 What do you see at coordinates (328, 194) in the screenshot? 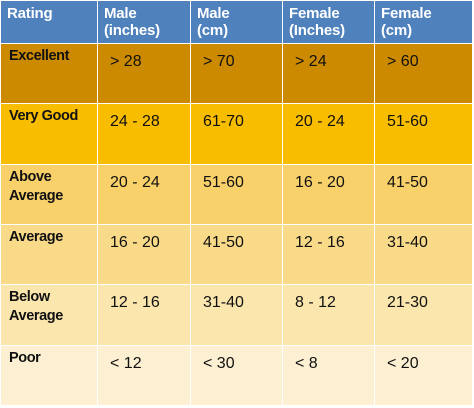
I see `female-inches-cell: 16 - 20` at bounding box center [328, 194].